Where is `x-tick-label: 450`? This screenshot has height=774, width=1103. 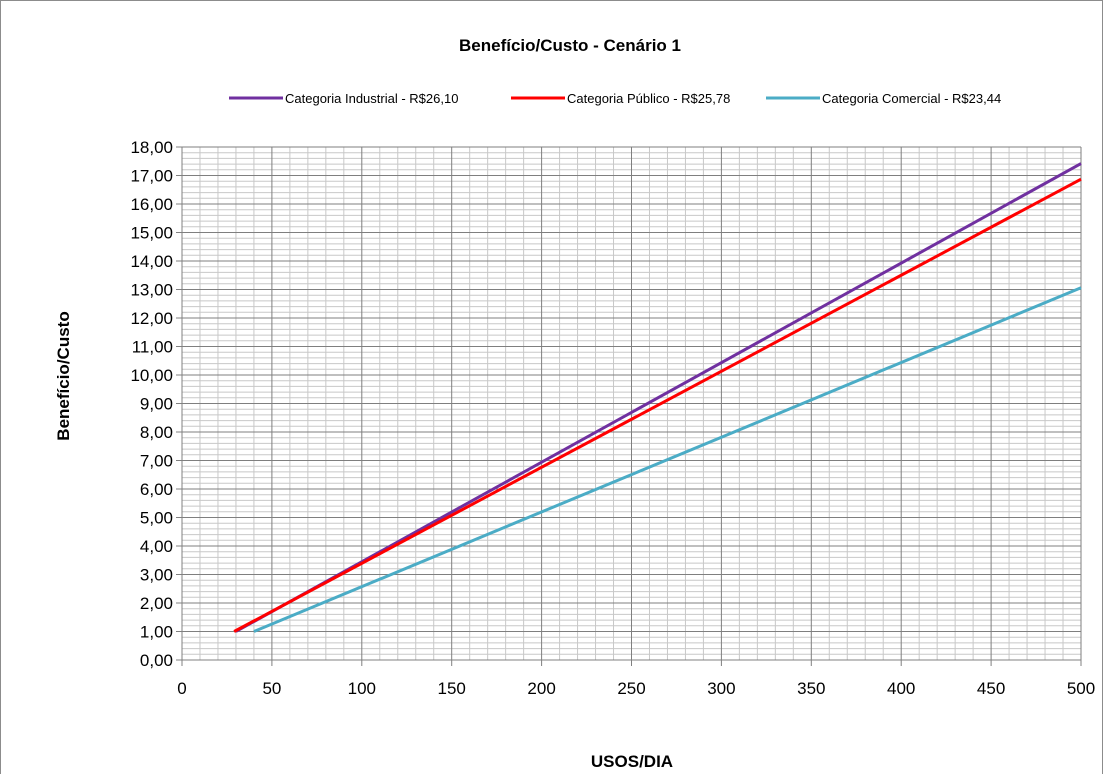
x-tick-label: 450 is located at coordinates (991, 688).